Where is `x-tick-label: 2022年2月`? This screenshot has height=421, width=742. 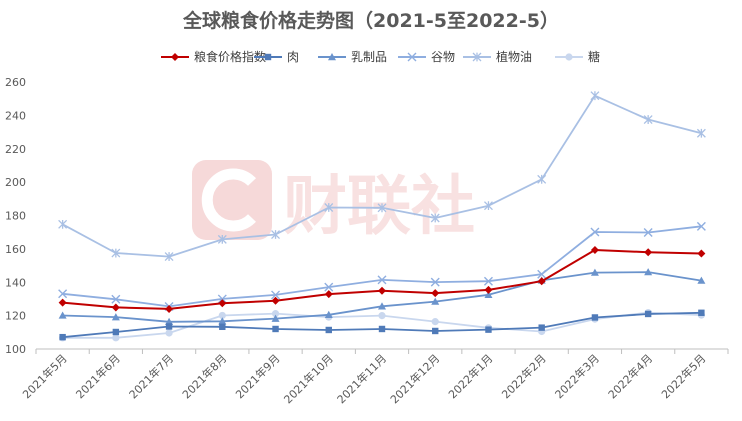 x-tick-label: 2022年2月 is located at coordinates (524, 376).